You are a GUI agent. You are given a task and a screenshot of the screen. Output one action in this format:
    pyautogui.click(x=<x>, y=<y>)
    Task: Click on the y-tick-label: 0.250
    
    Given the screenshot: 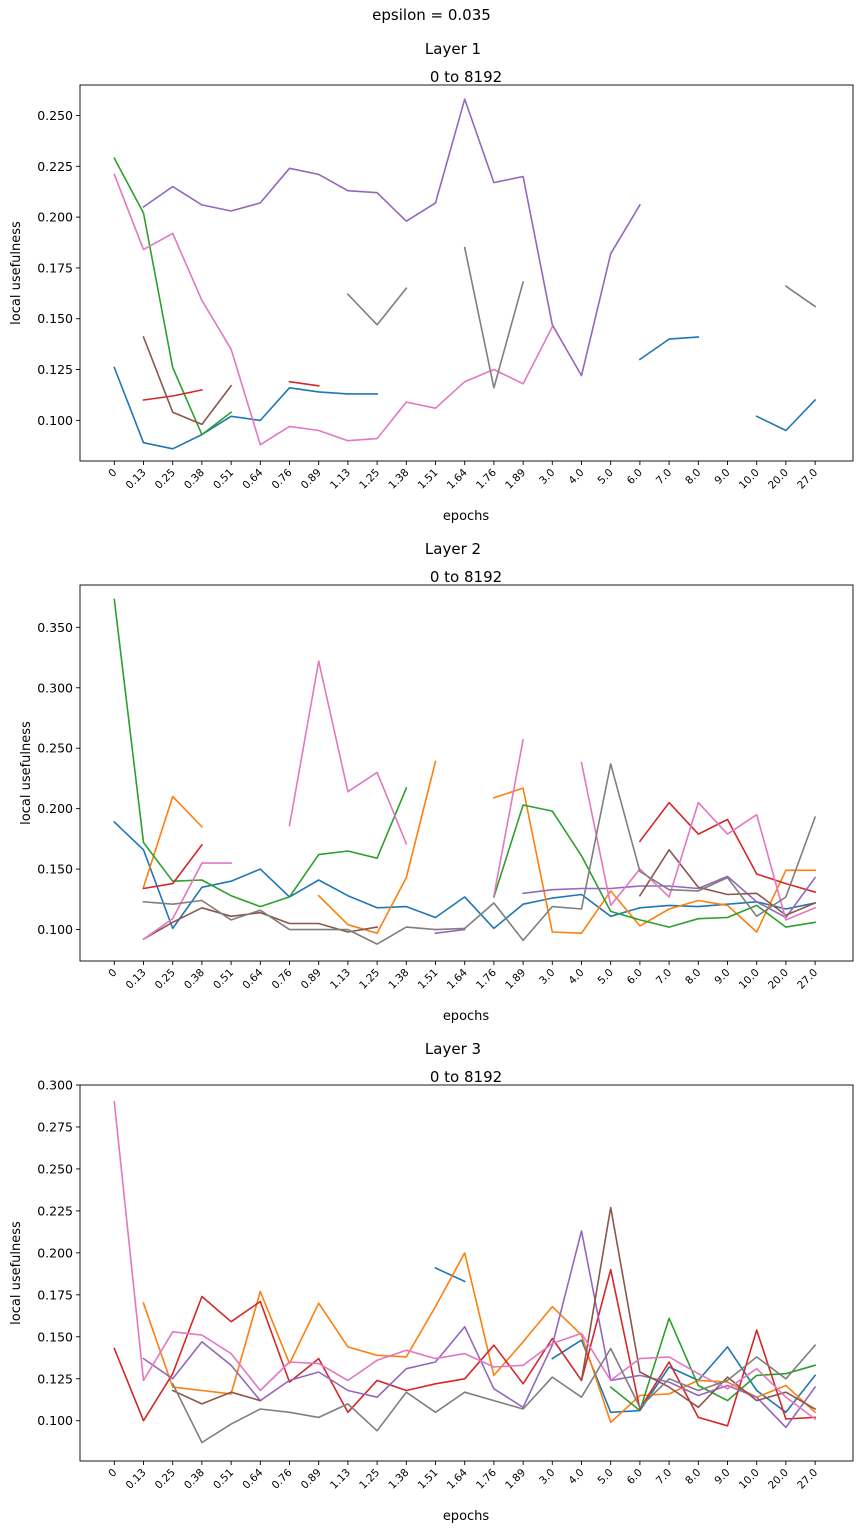 What is the action you would take?
    pyautogui.click(x=55, y=115)
    